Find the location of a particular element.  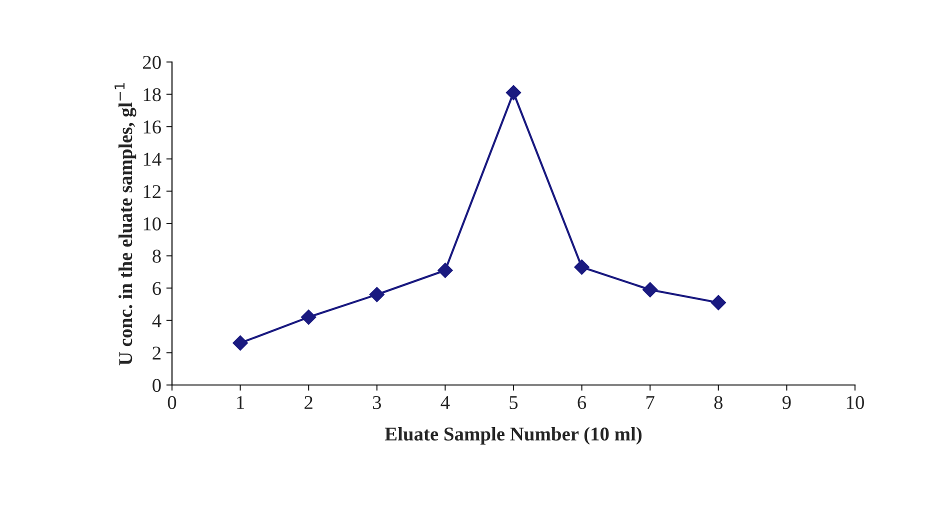

x-tick-label: 3 is located at coordinates (376, 403).